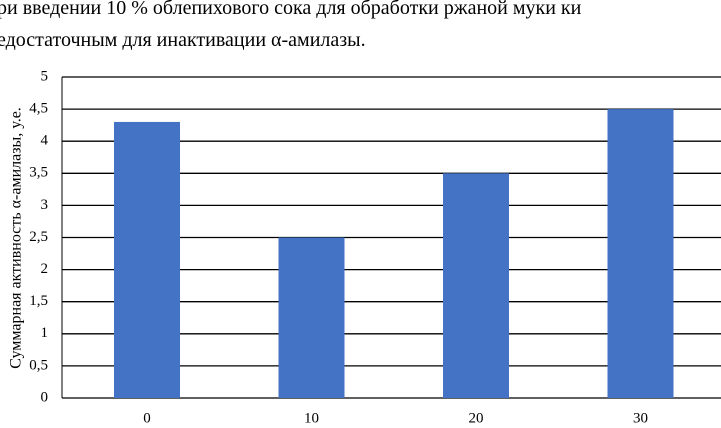 Image resolution: width=721 pixels, height=428 pixels. I want to click on y-tick-label: 0,5, so click(38, 365).